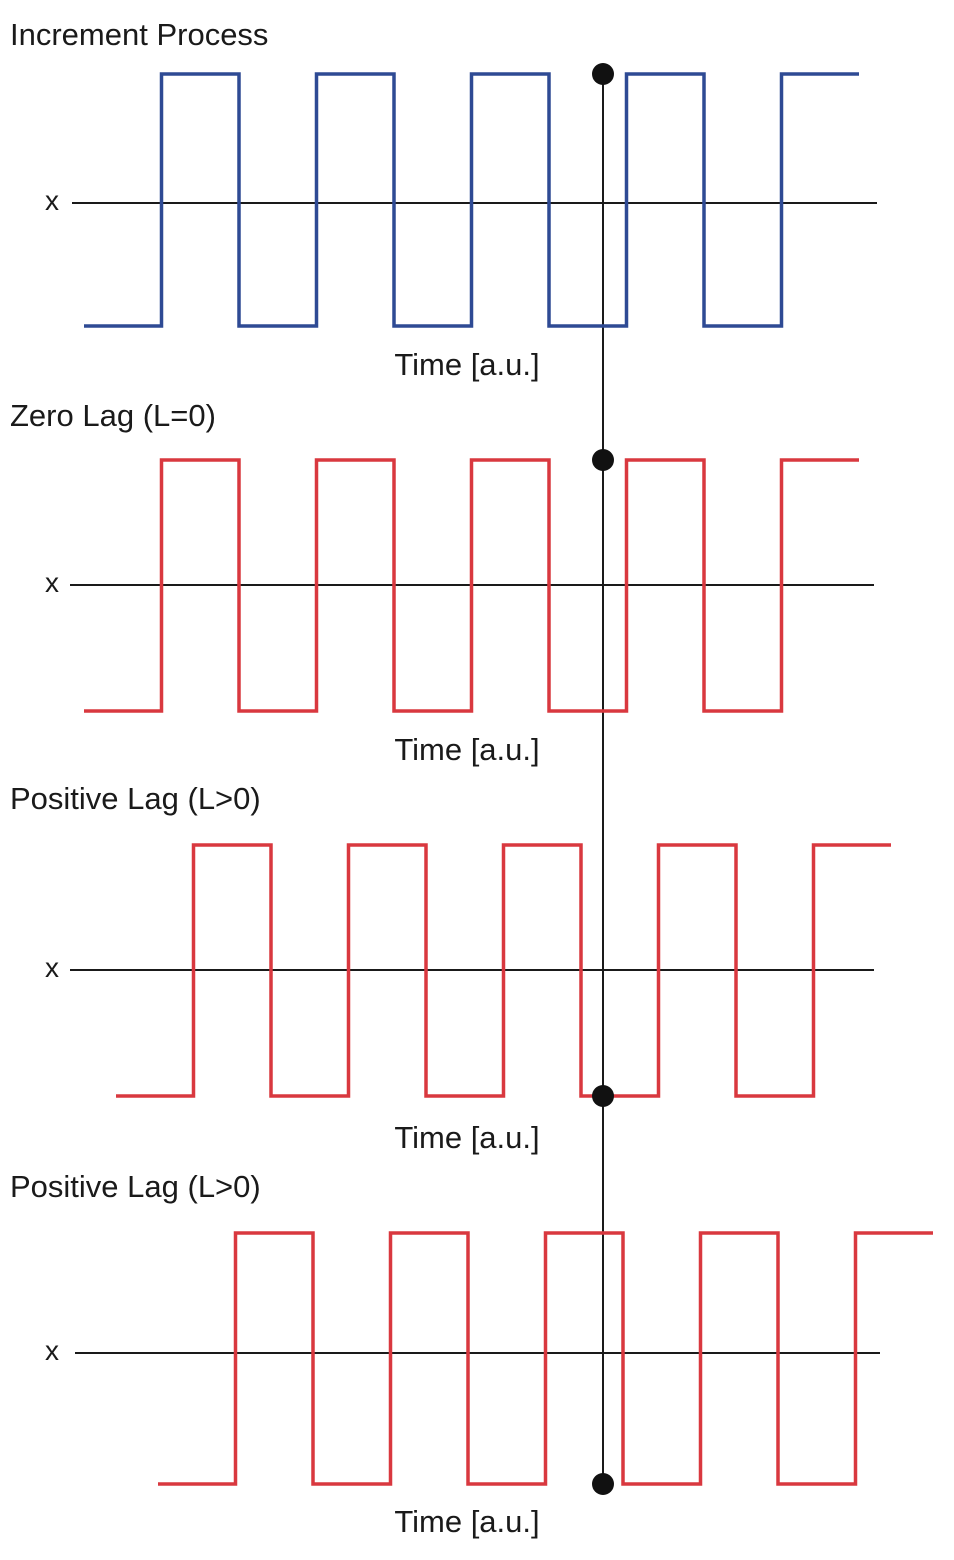  Describe the element at coordinates (139, 34) in the screenshot. I see `panel-title: Increment Process` at that location.